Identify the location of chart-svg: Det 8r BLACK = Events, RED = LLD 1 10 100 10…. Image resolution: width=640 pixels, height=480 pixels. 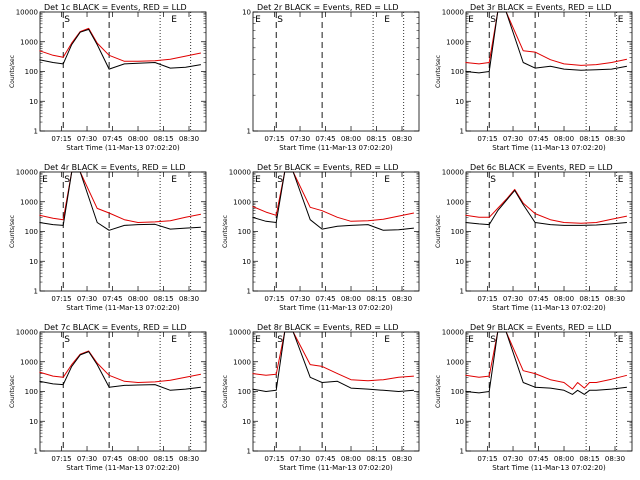
(321, 397).